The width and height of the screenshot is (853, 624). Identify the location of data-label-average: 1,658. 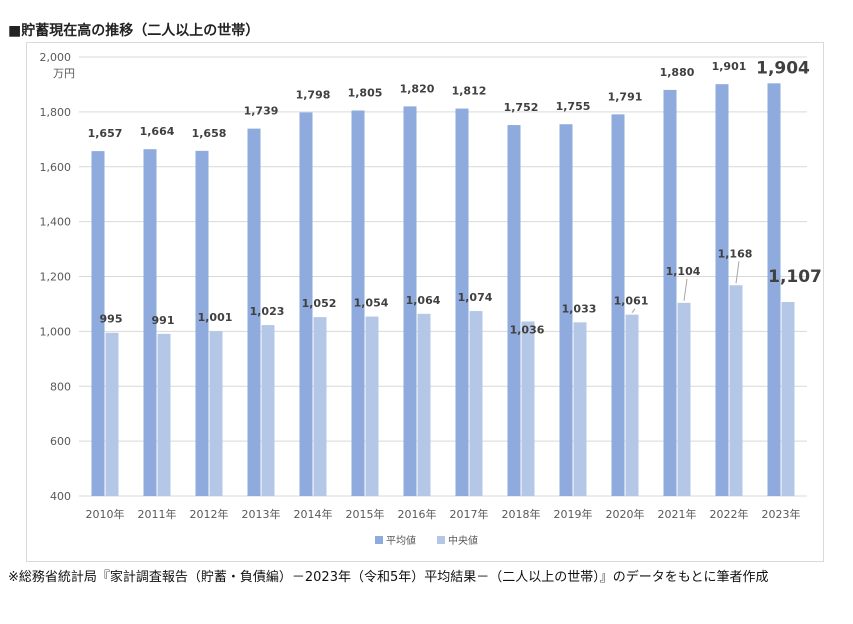
(209, 133).